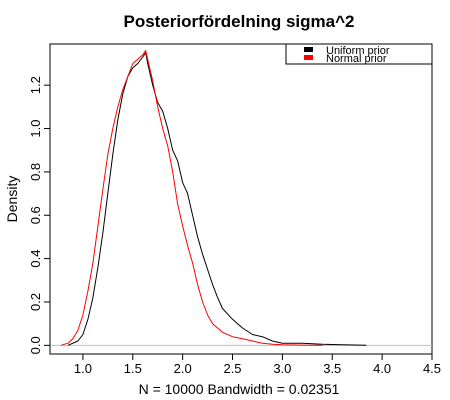  I want to click on y-axis: 0.0 0.2 0.4 0.6 0.8 1.0 1.2, so click(39, 215).